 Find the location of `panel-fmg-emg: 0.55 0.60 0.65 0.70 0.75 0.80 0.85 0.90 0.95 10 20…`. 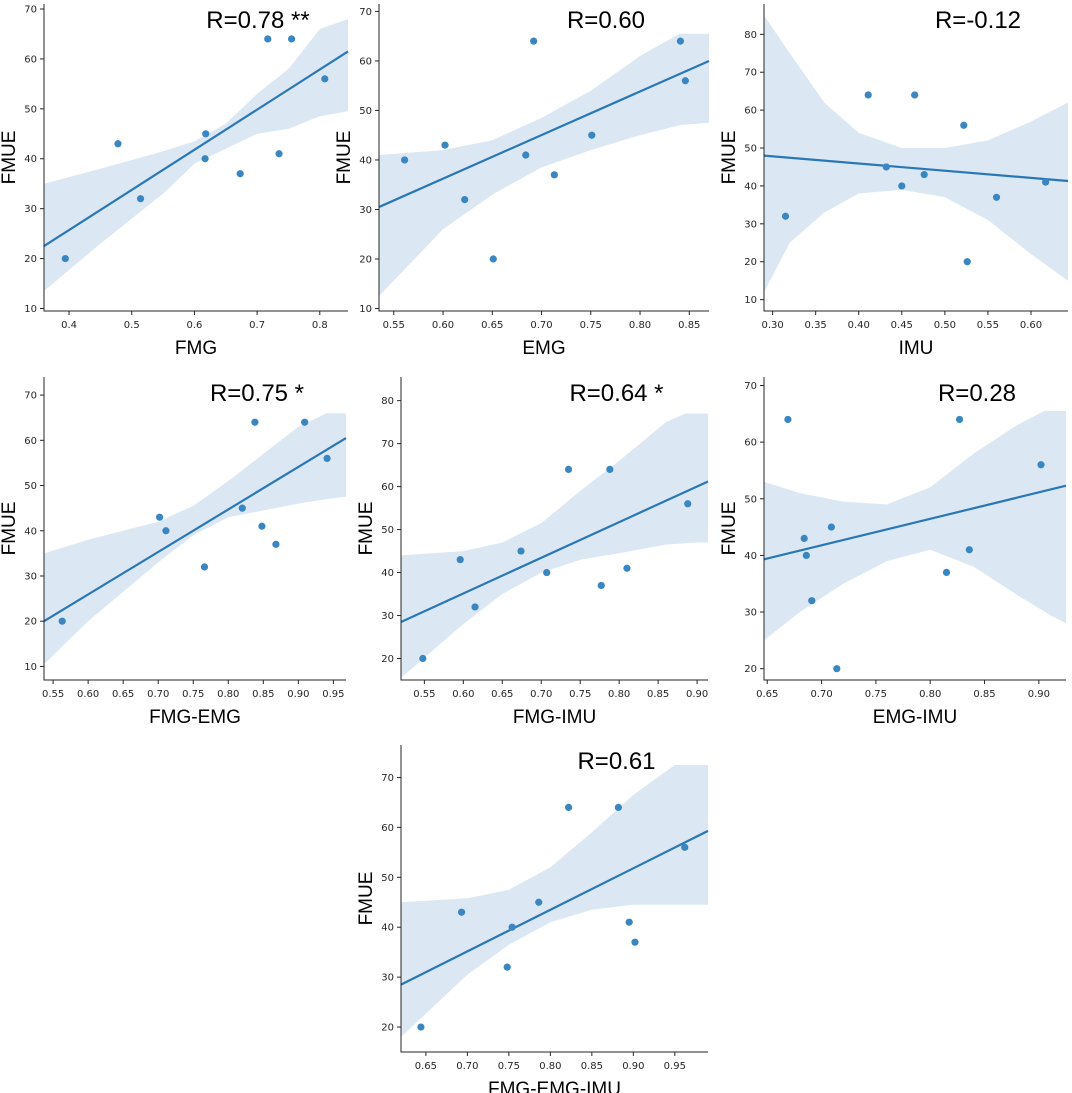

panel-fmg-emg: 0.55 0.60 0.65 0.70 0.75 0.80 0.85 0.90 0.95 10 20… is located at coordinates (173, 552).